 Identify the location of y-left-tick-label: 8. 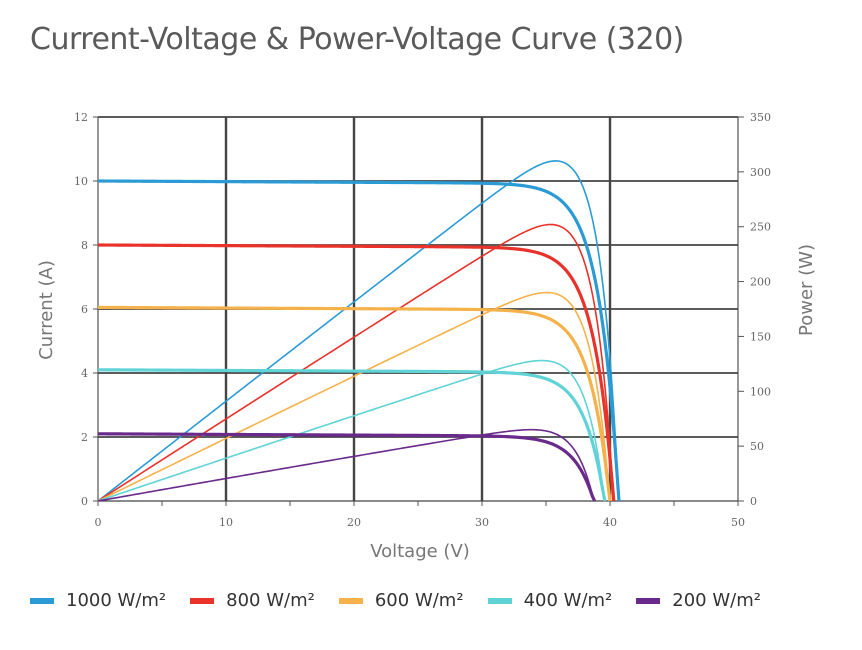
(84, 245).